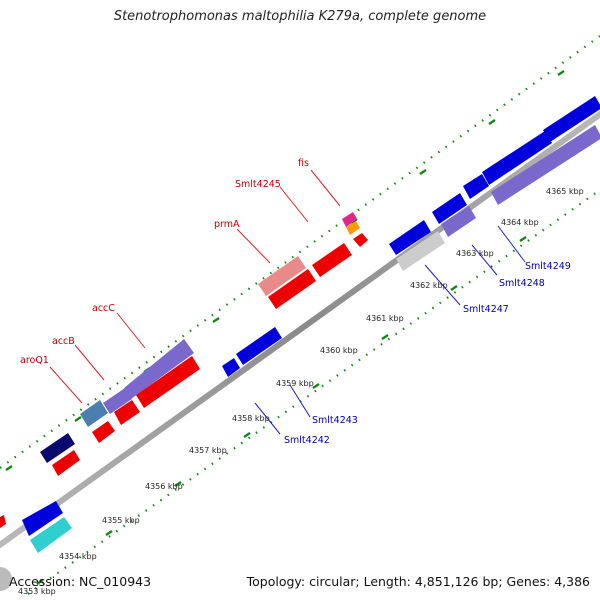 The width and height of the screenshot is (600, 600). I want to click on gene-navy, so click(57, 448).